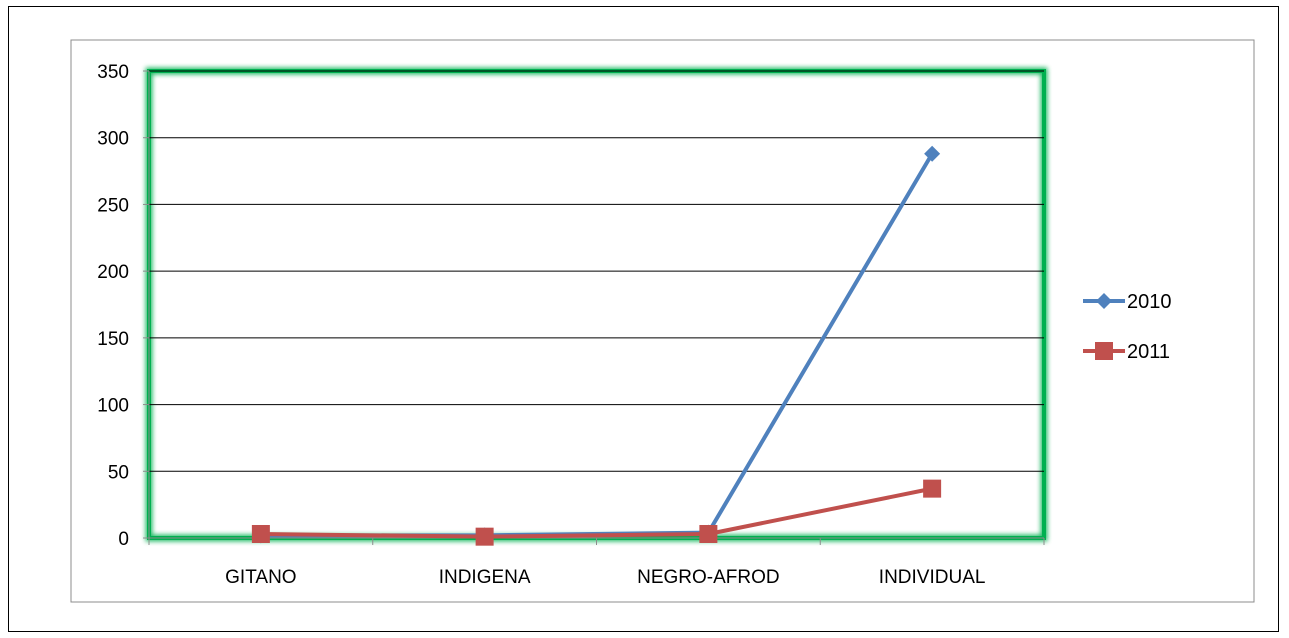 The image size is (1289, 638). Describe the element at coordinates (113, 339) in the screenshot. I see `y-tick-label: 150` at that location.